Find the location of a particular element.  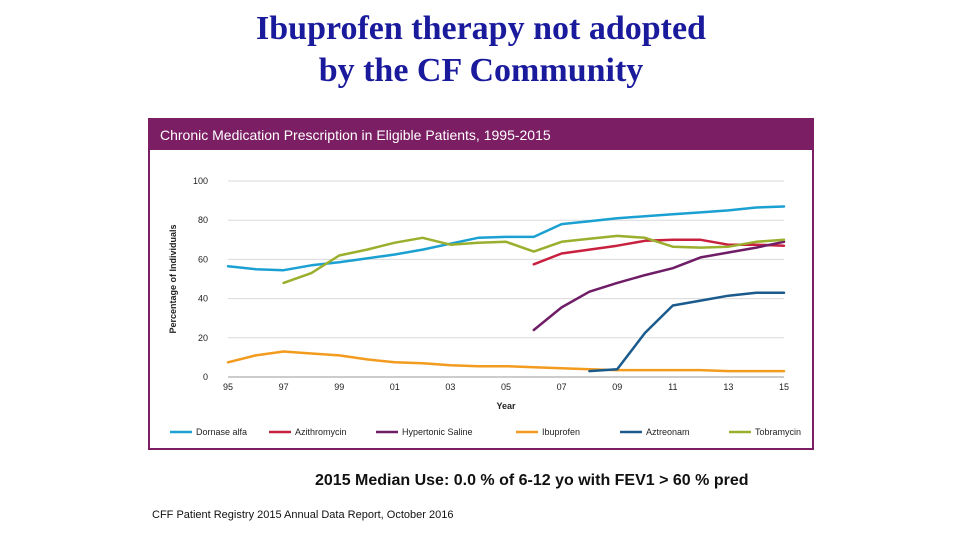

x-axis-title: Year is located at coordinates (506, 406).